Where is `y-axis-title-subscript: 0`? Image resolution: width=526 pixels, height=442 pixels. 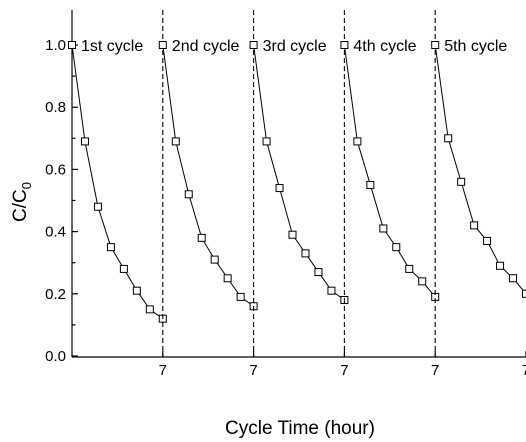 y-axis-title-subscript: 0 is located at coordinates (26, 185).